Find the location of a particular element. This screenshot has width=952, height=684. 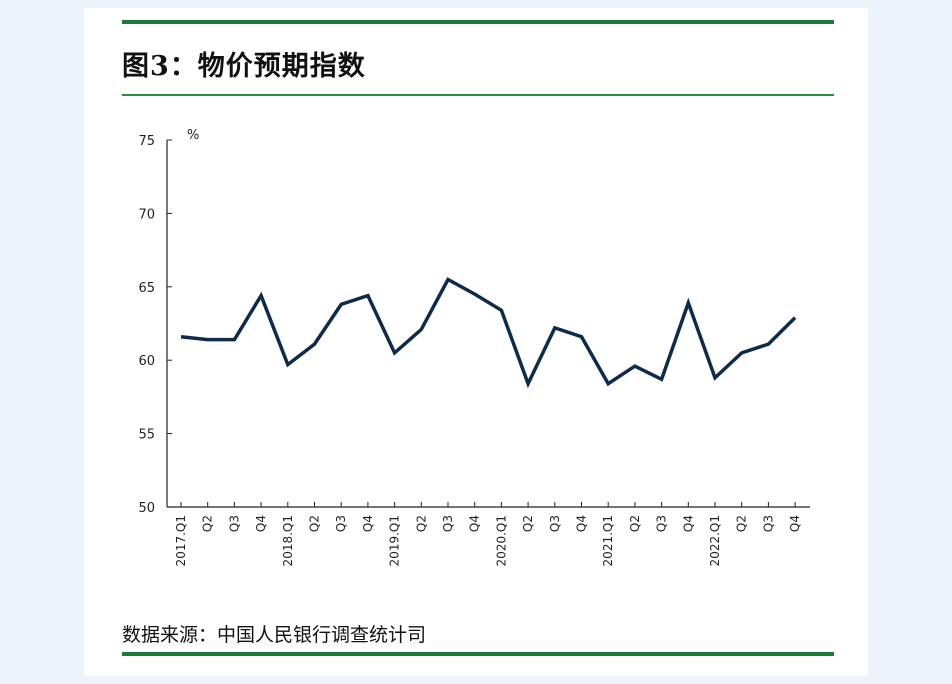

x-tick-label: 2022.Q1 is located at coordinates (715, 540).